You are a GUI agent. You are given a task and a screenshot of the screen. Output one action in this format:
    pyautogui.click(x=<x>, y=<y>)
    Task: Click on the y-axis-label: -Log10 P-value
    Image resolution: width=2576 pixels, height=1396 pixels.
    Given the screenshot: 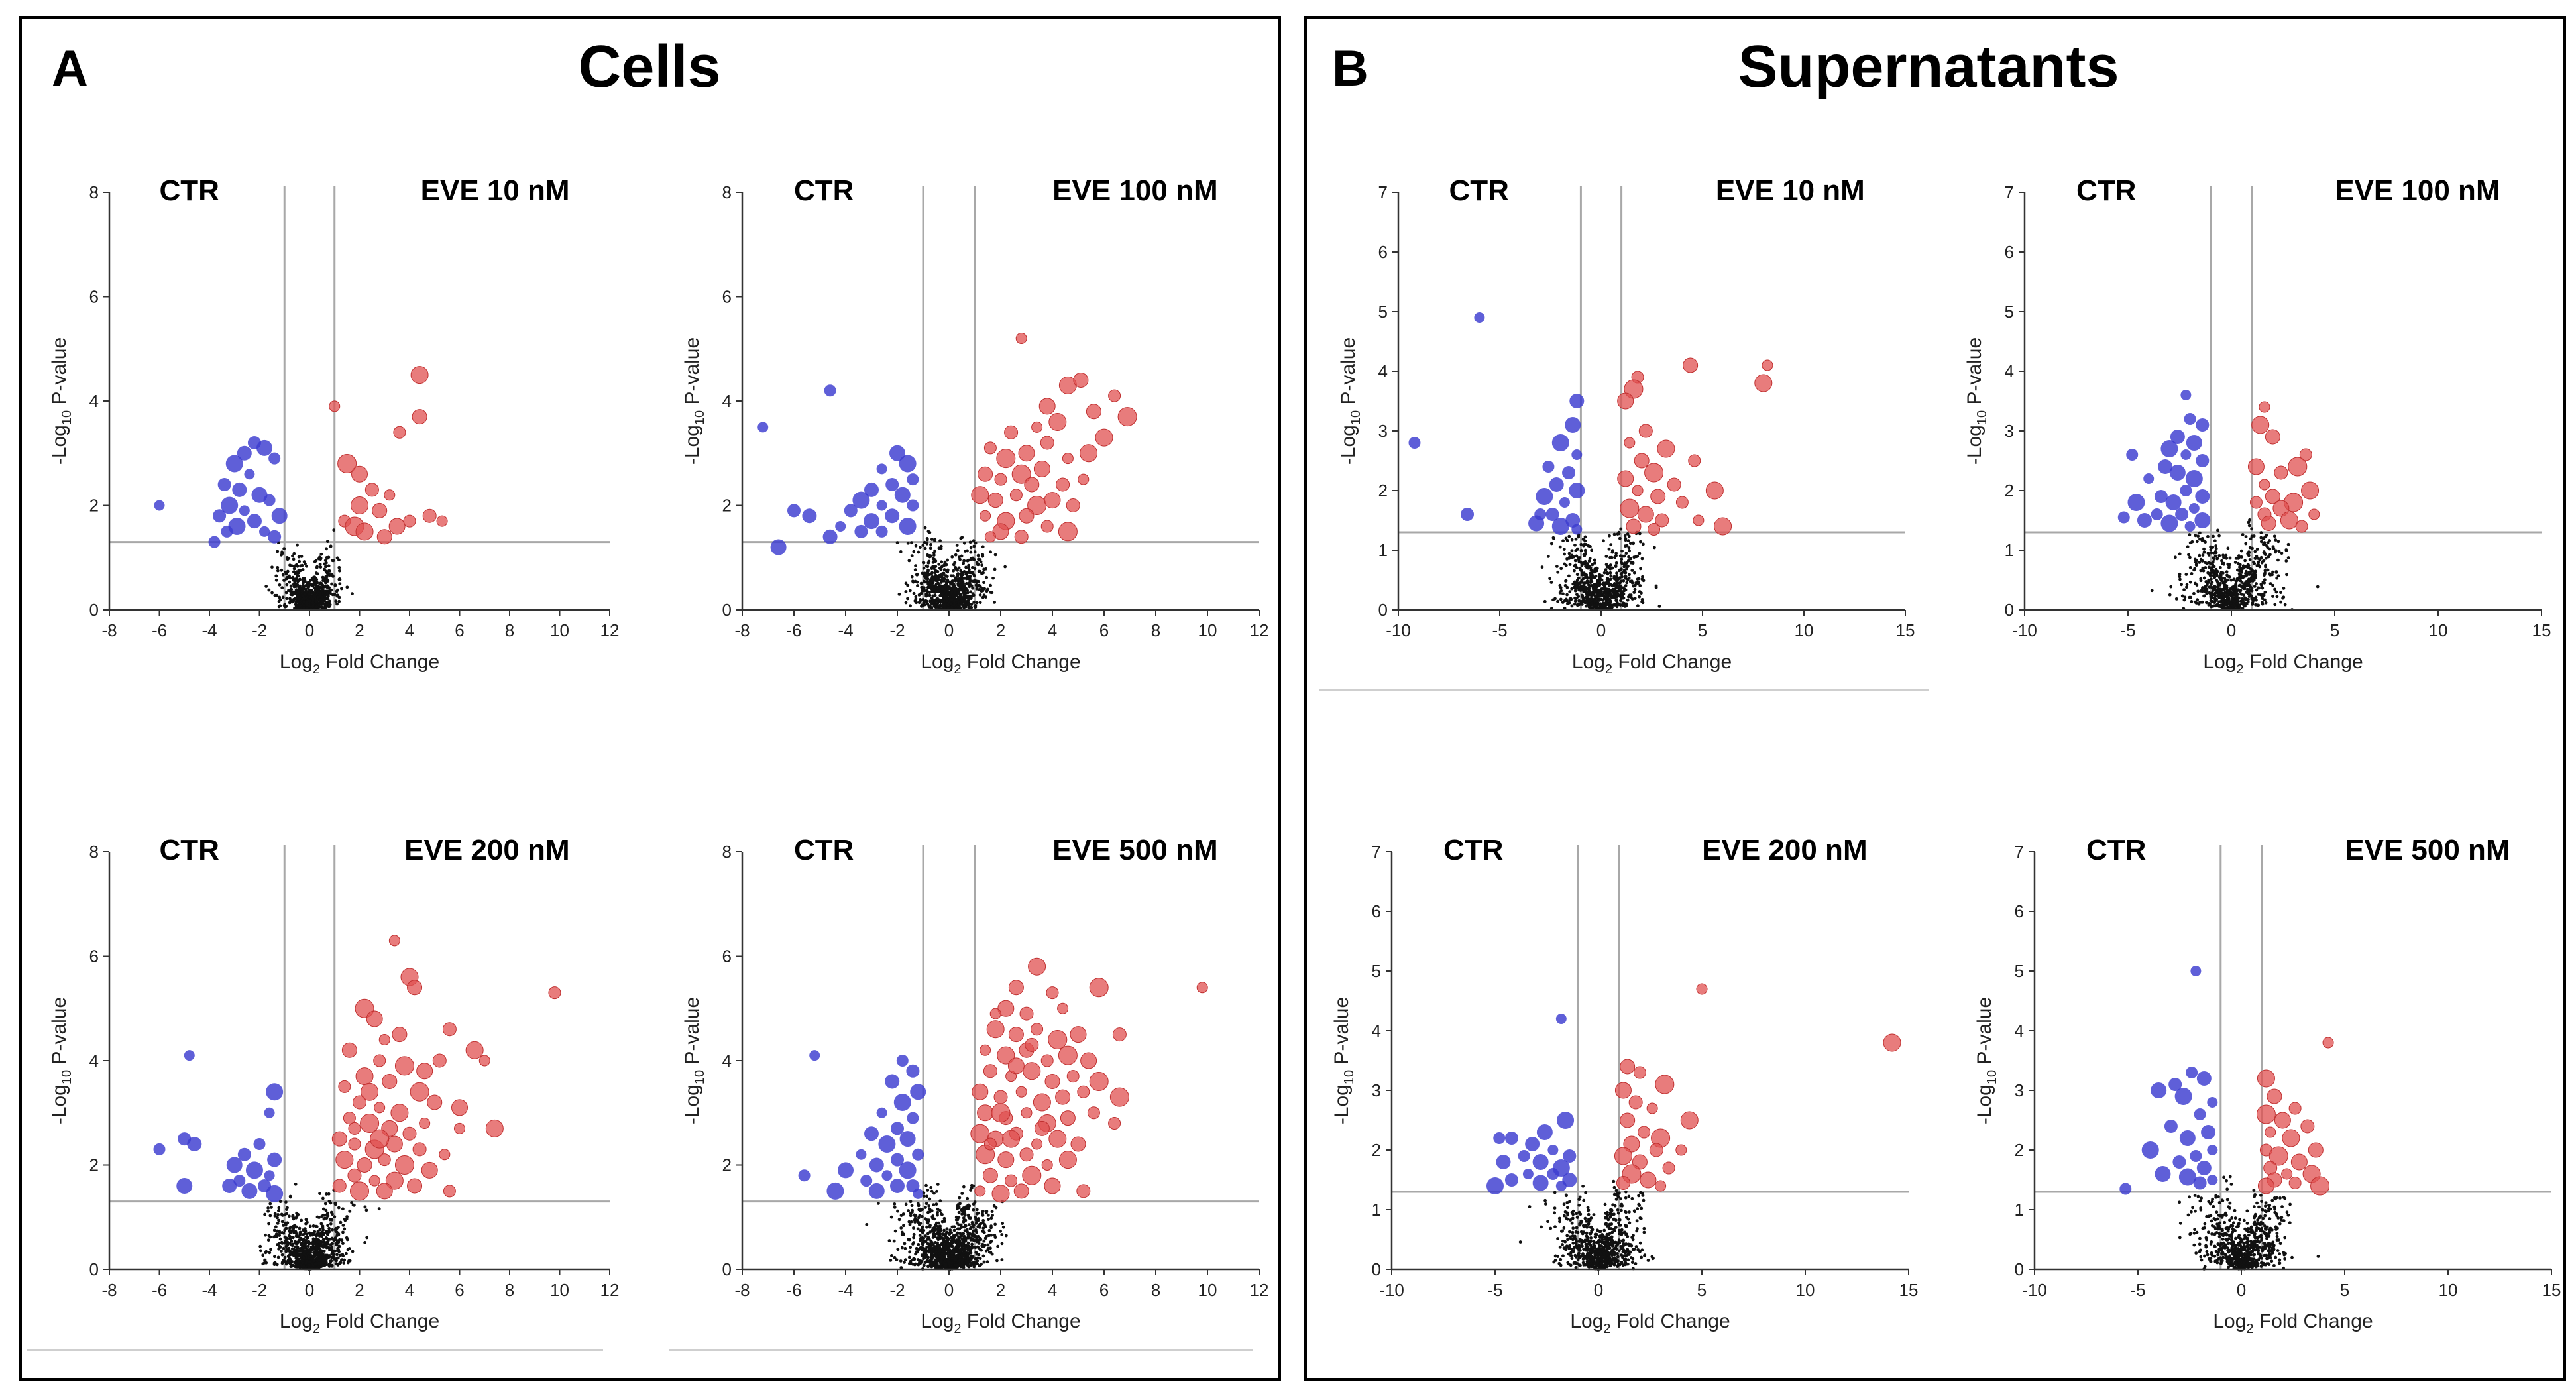 What is the action you would take?
    pyautogui.click(x=694, y=1060)
    